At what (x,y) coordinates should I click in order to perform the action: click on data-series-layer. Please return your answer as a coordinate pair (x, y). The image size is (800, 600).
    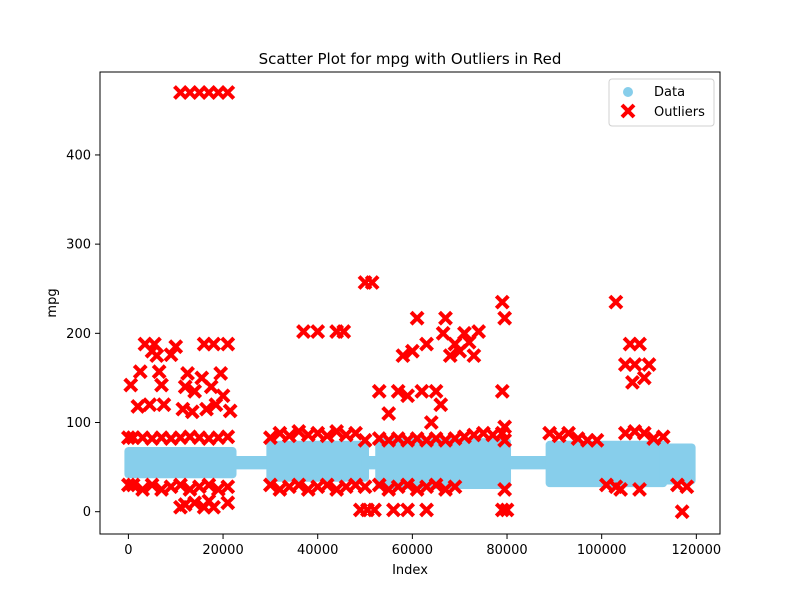
    Looking at the image, I should click on (410, 463).